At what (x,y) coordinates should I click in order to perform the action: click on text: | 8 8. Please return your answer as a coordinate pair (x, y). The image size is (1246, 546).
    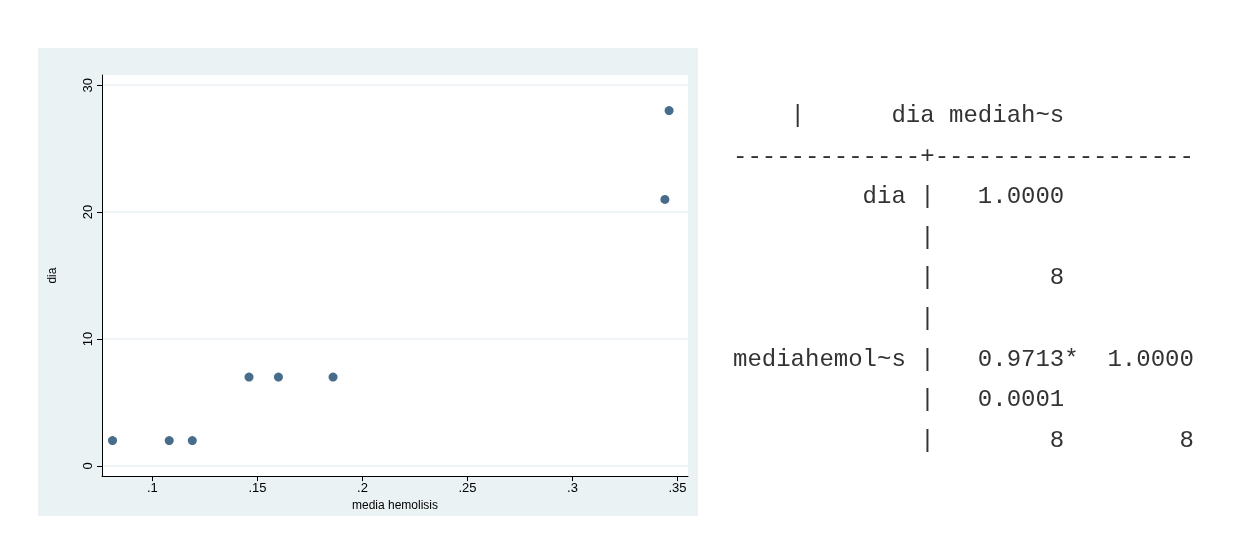
    Looking at the image, I should click on (1056, 440).